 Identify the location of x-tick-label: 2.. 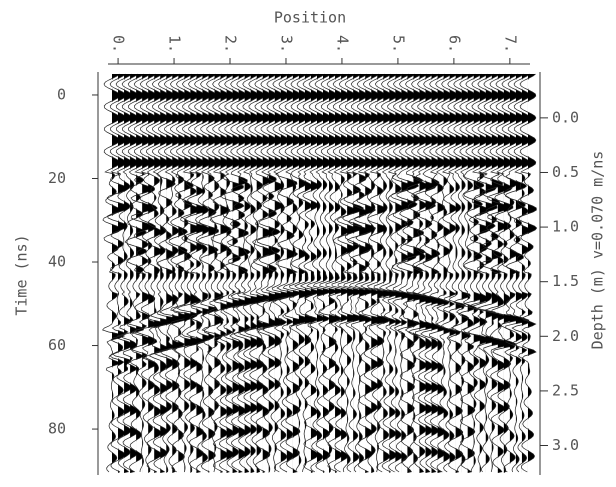
(231, 44).